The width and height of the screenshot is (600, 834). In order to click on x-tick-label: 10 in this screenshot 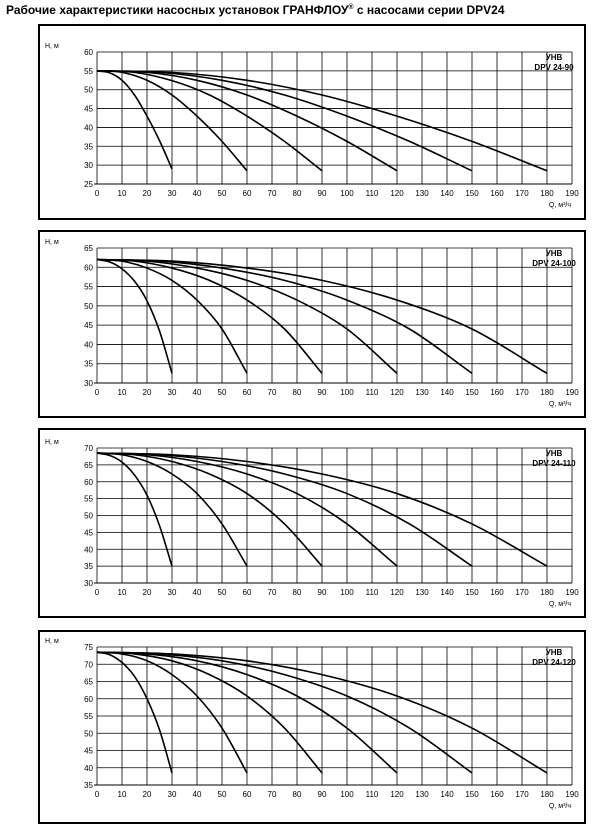, I will do `click(122, 193)`.